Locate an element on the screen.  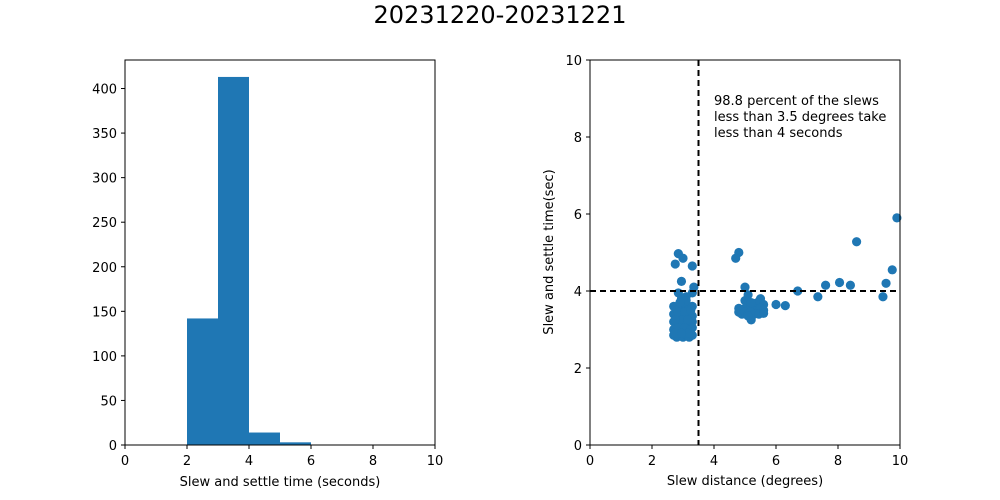
histogram-y-tick-label: 100 is located at coordinates (104, 357).